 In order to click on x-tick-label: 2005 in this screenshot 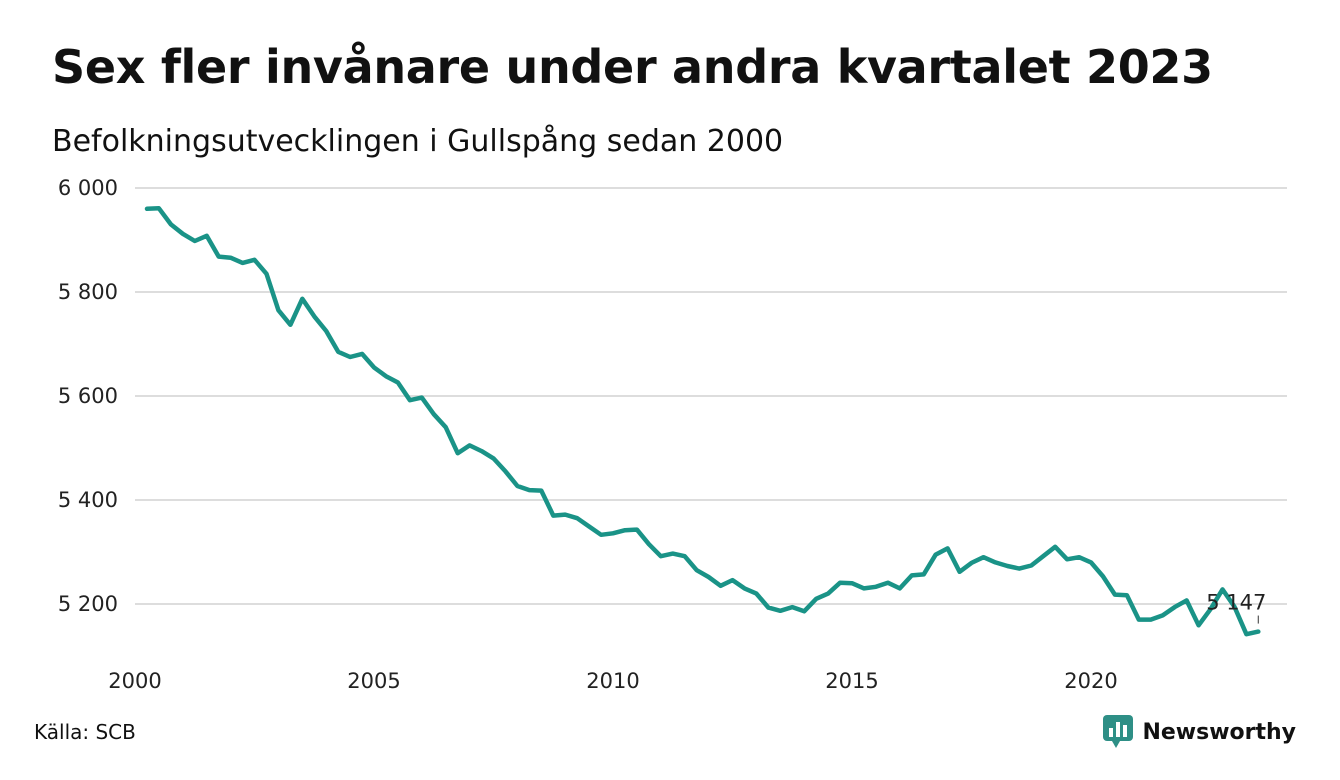, I will do `click(373, 681)`.